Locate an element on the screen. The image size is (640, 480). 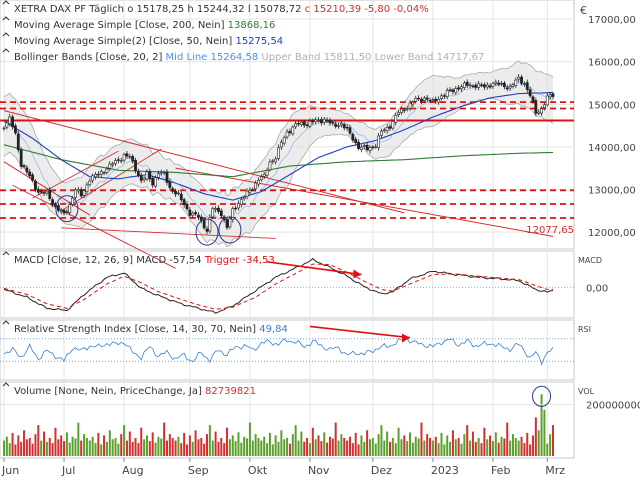
collapse-chevron-icon is located at coordinates (6, 18).